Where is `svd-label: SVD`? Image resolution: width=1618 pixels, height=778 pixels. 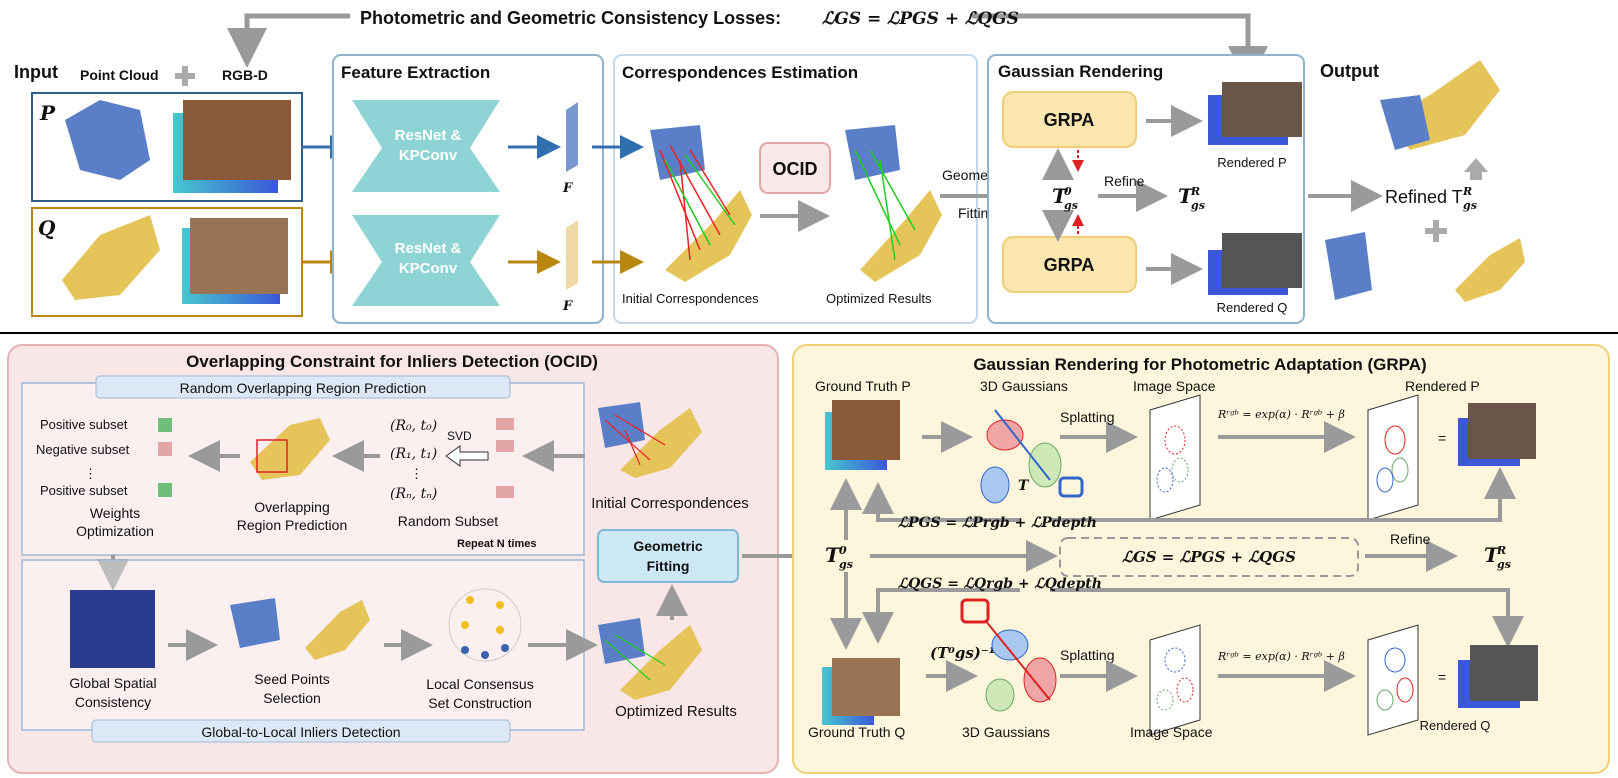 svd-label: SVD is located at coordinates (459, 436).